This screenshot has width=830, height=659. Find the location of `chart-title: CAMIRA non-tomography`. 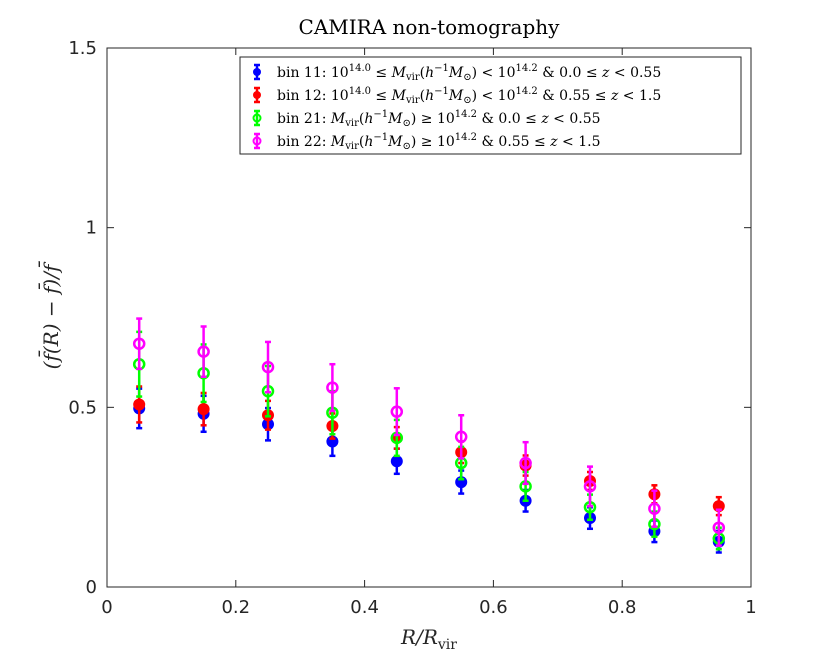

chart-title: CAMIRA non-tomography is located at coordinates (430, 27).